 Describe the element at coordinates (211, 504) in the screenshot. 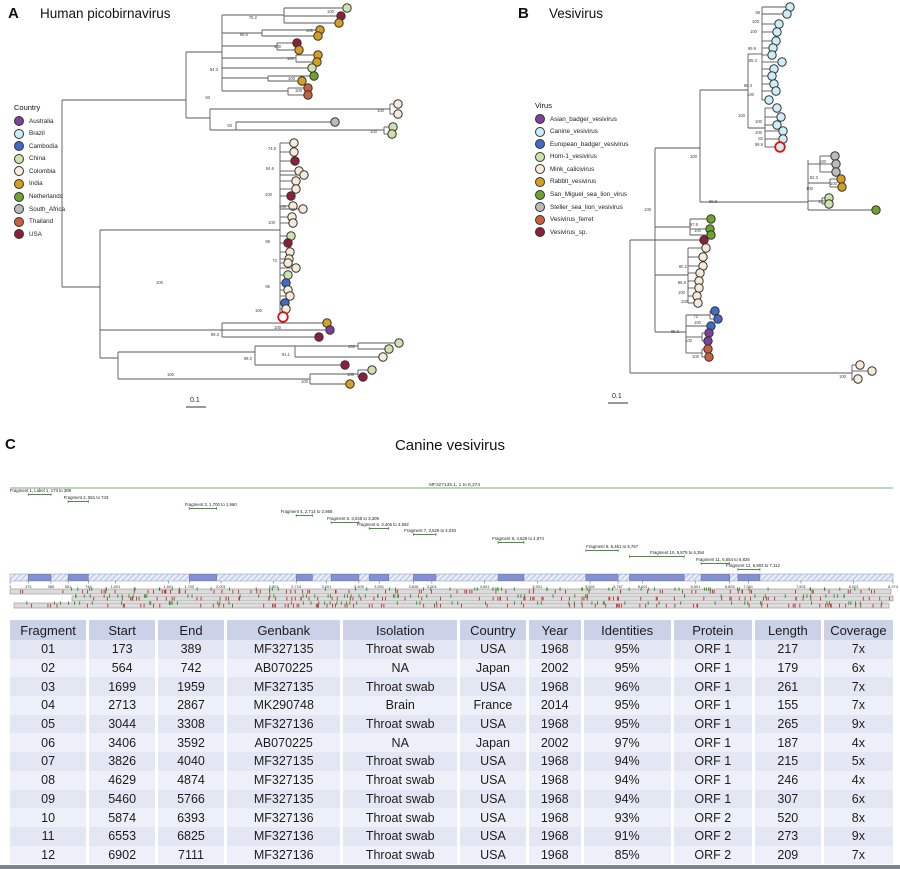

I see `fragment-label: Fragment 3, 1,700 to 1,960` at that location.